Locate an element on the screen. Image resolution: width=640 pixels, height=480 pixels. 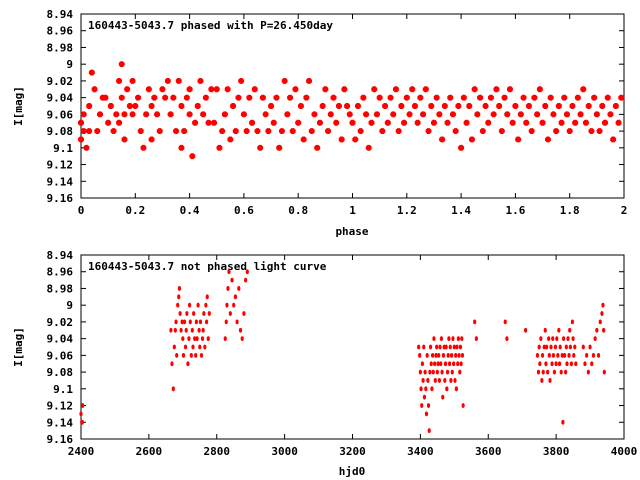
y-tick-label: 9.14 is located at coordinates (60, 422).